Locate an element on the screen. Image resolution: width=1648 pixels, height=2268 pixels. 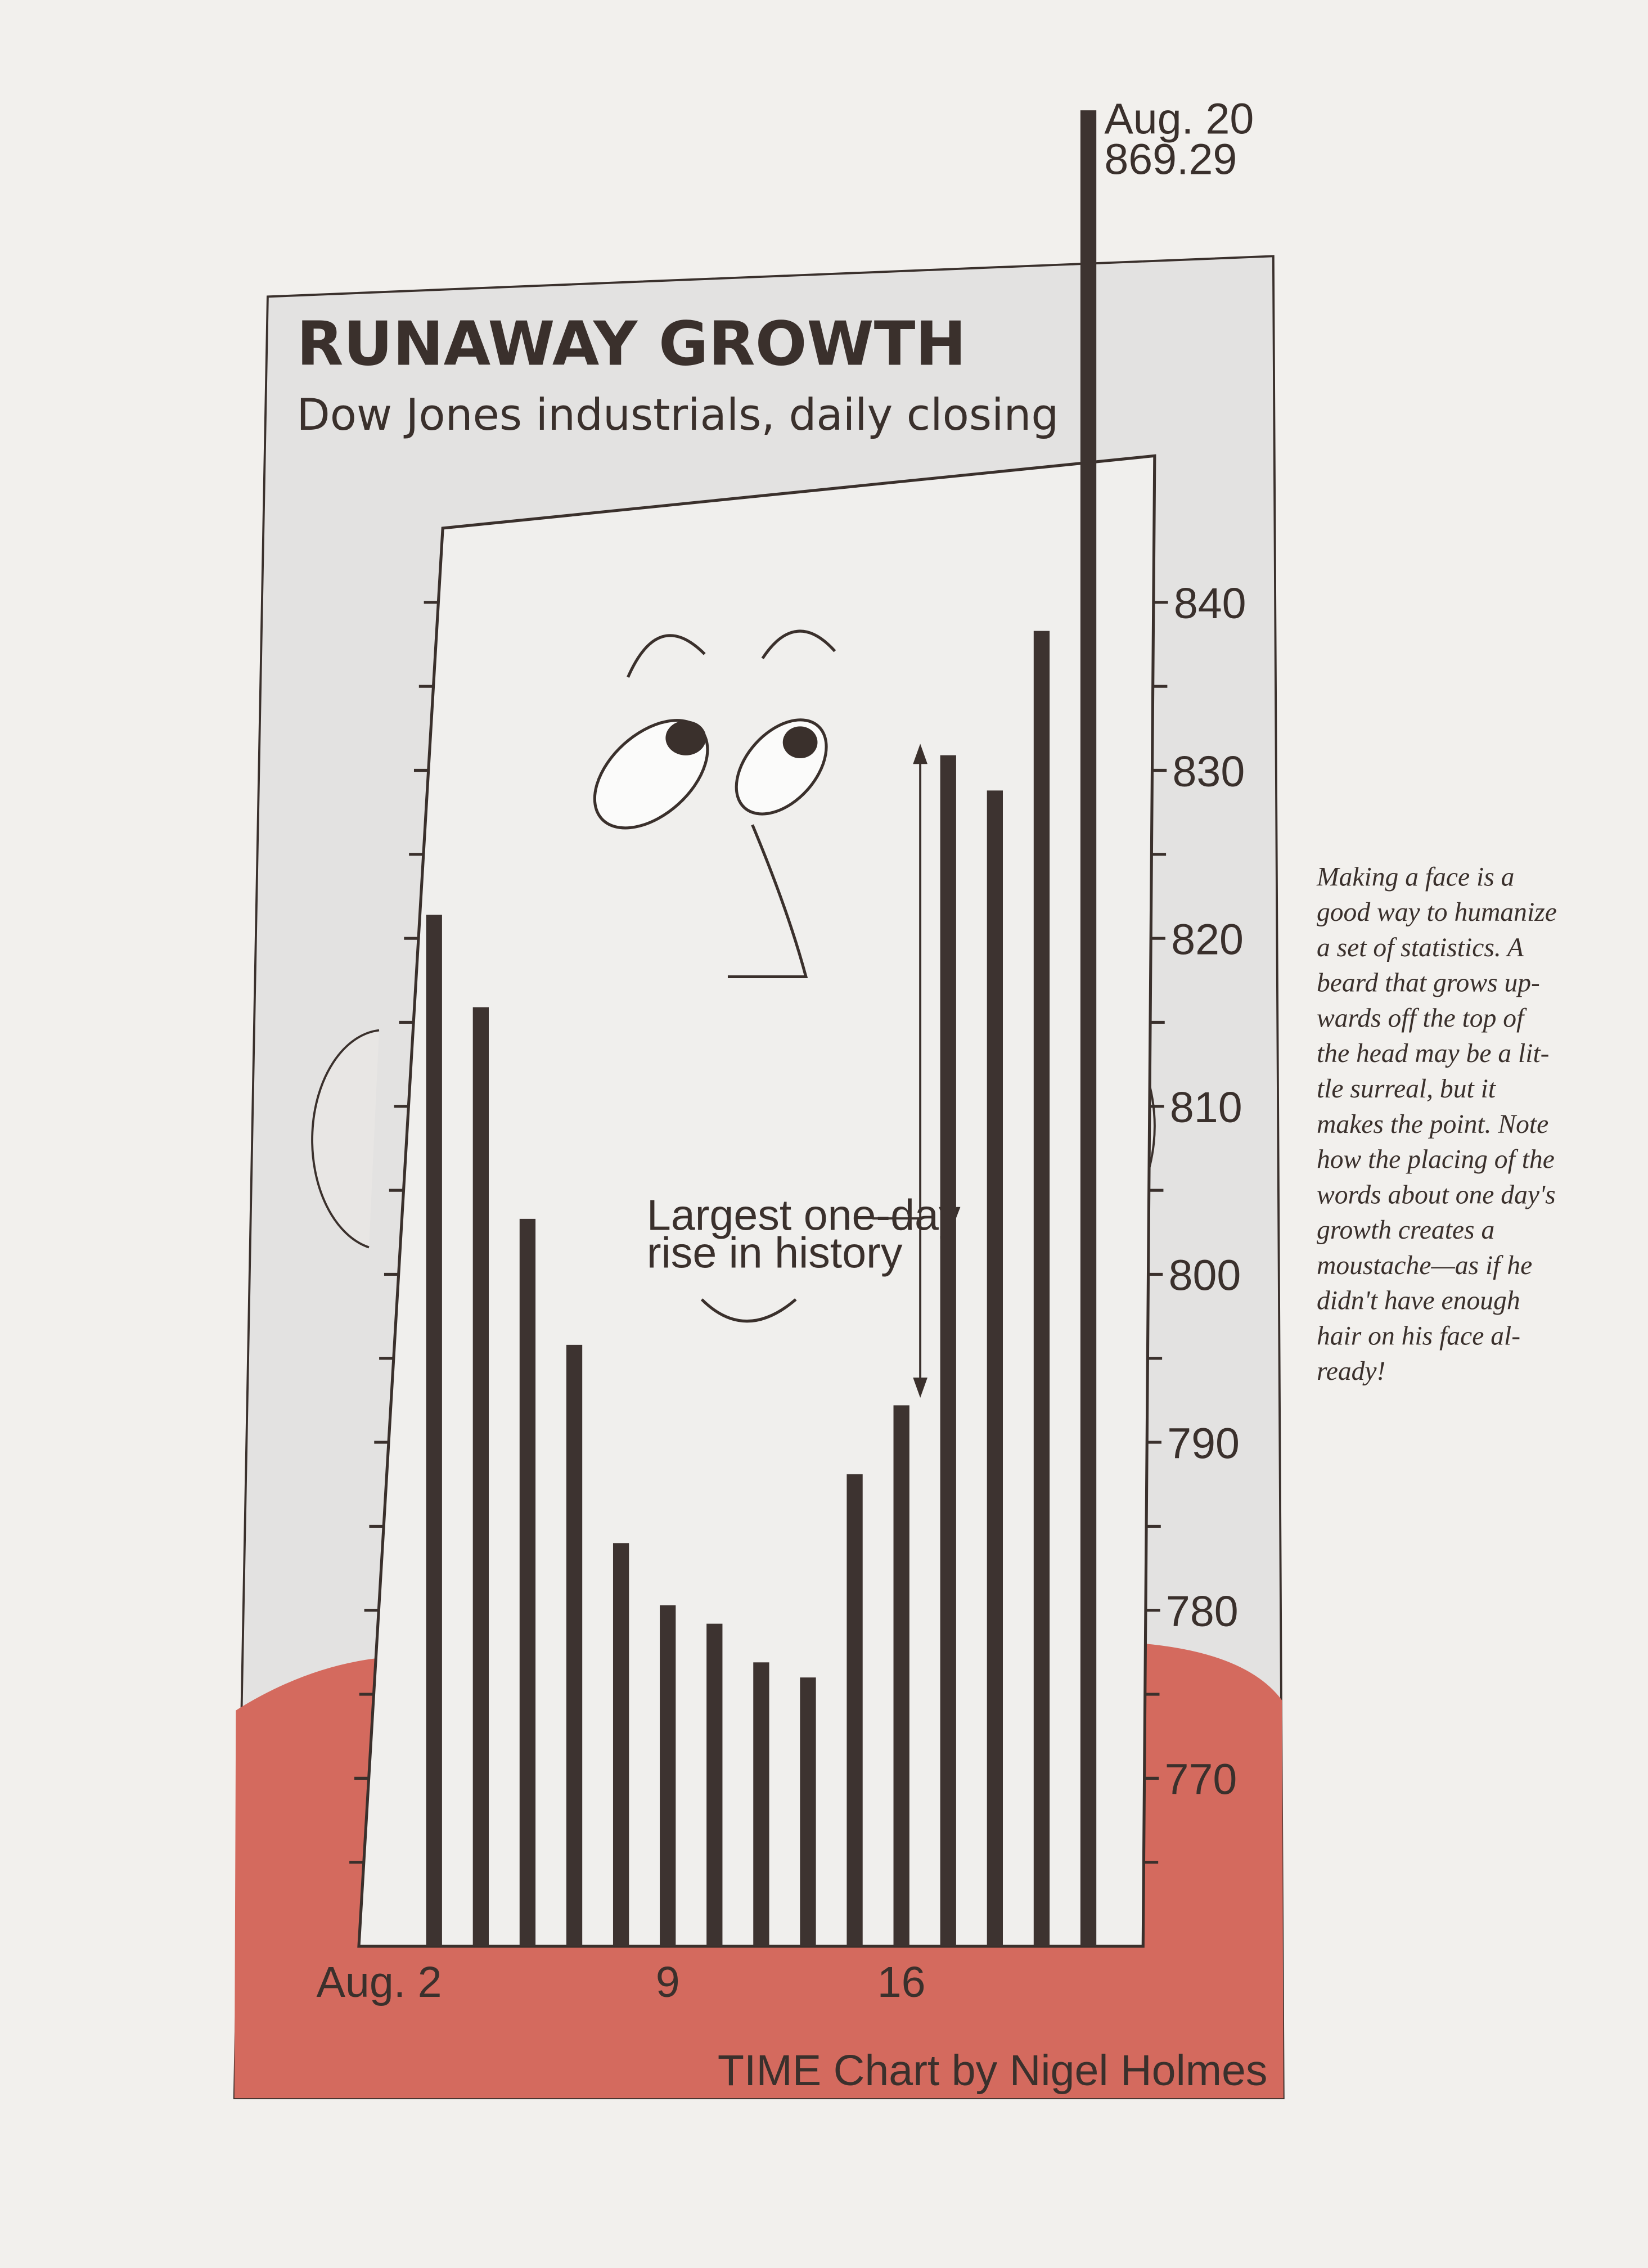
caption-line: hair on his face al- is located at coordinates (1418, 1336).